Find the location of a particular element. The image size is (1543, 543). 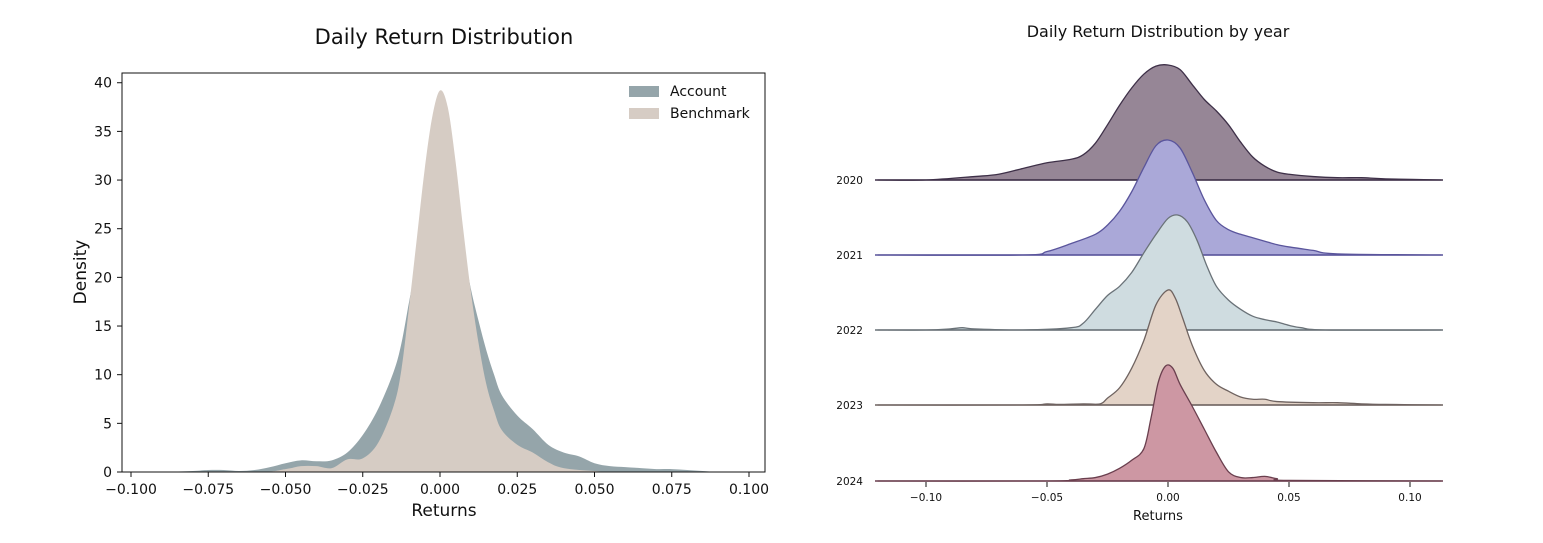

ridge-label-2024: 2024 is located at coordinates (849, 482).